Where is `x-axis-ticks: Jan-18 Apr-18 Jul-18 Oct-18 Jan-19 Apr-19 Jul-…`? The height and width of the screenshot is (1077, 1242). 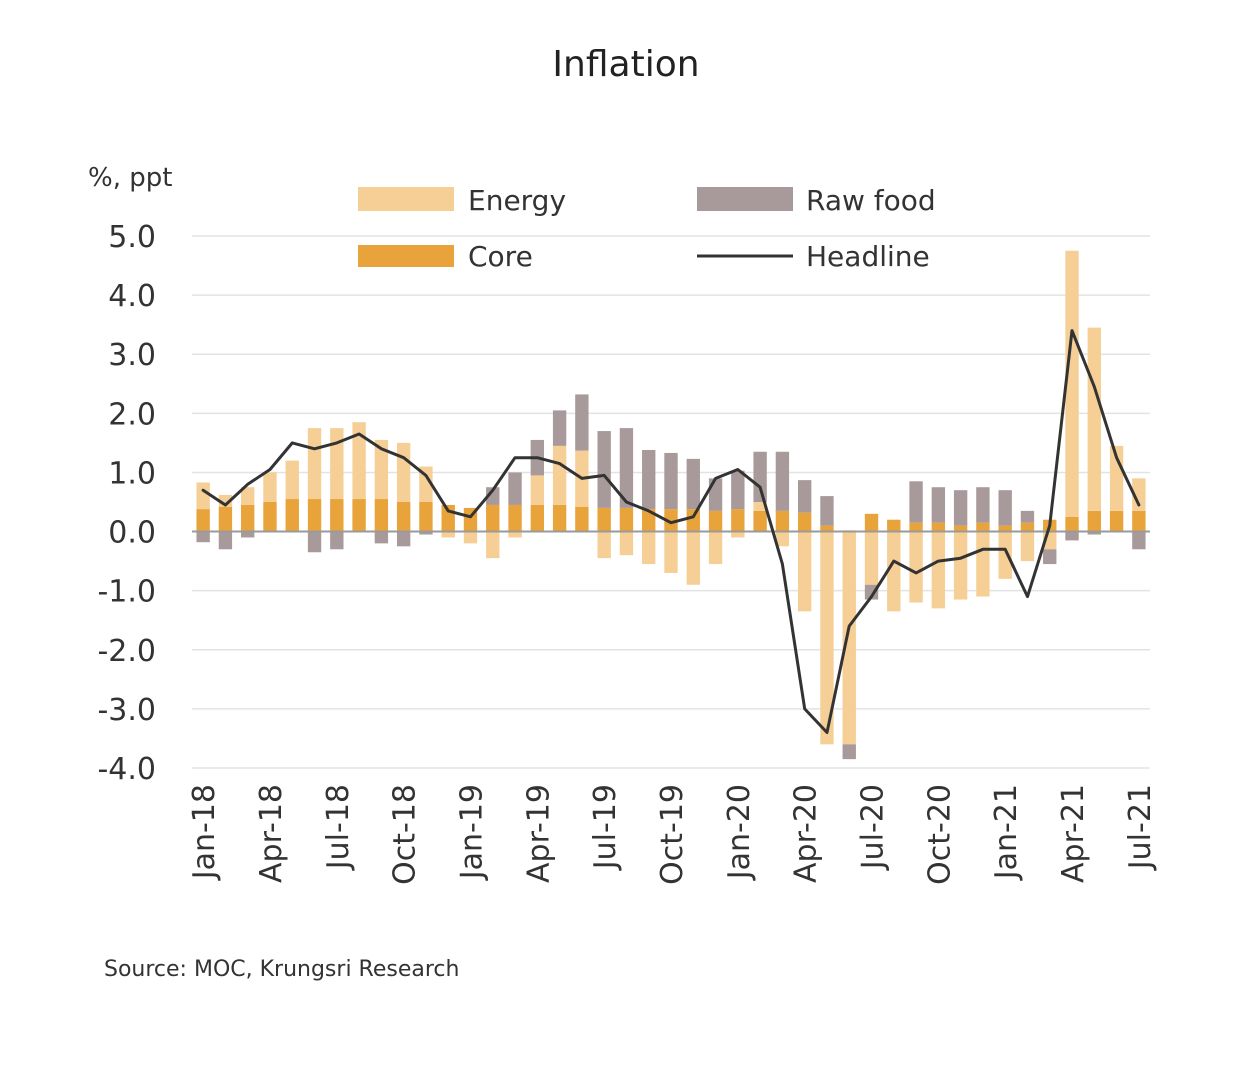
x-axis-ticks: Jan-18 Apr-18 Jul-18 Oct-18 Jan-19 Apr-19 Jul-… is located at coordinates (672, 834).